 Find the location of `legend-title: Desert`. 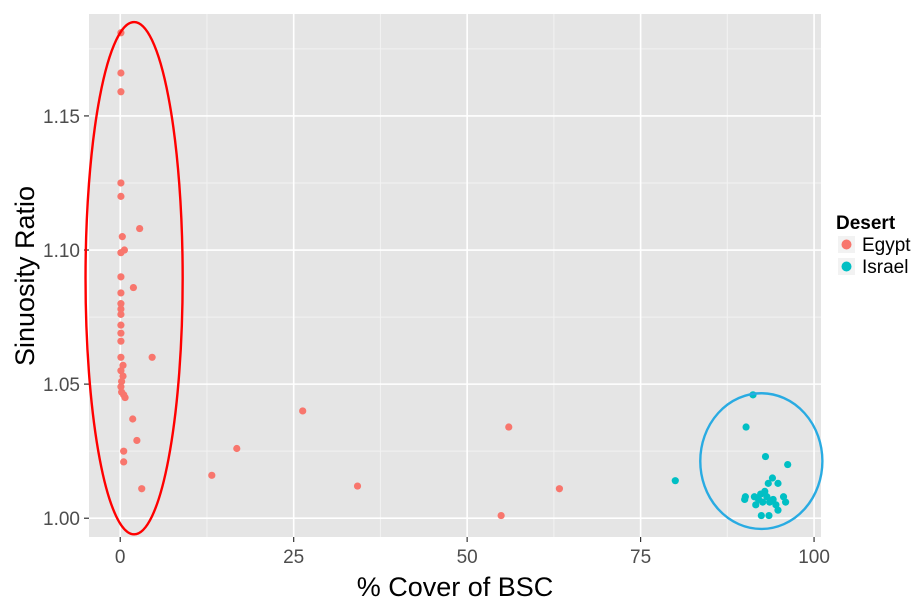

legend-title: Desert is located at coordinates (866, 223).